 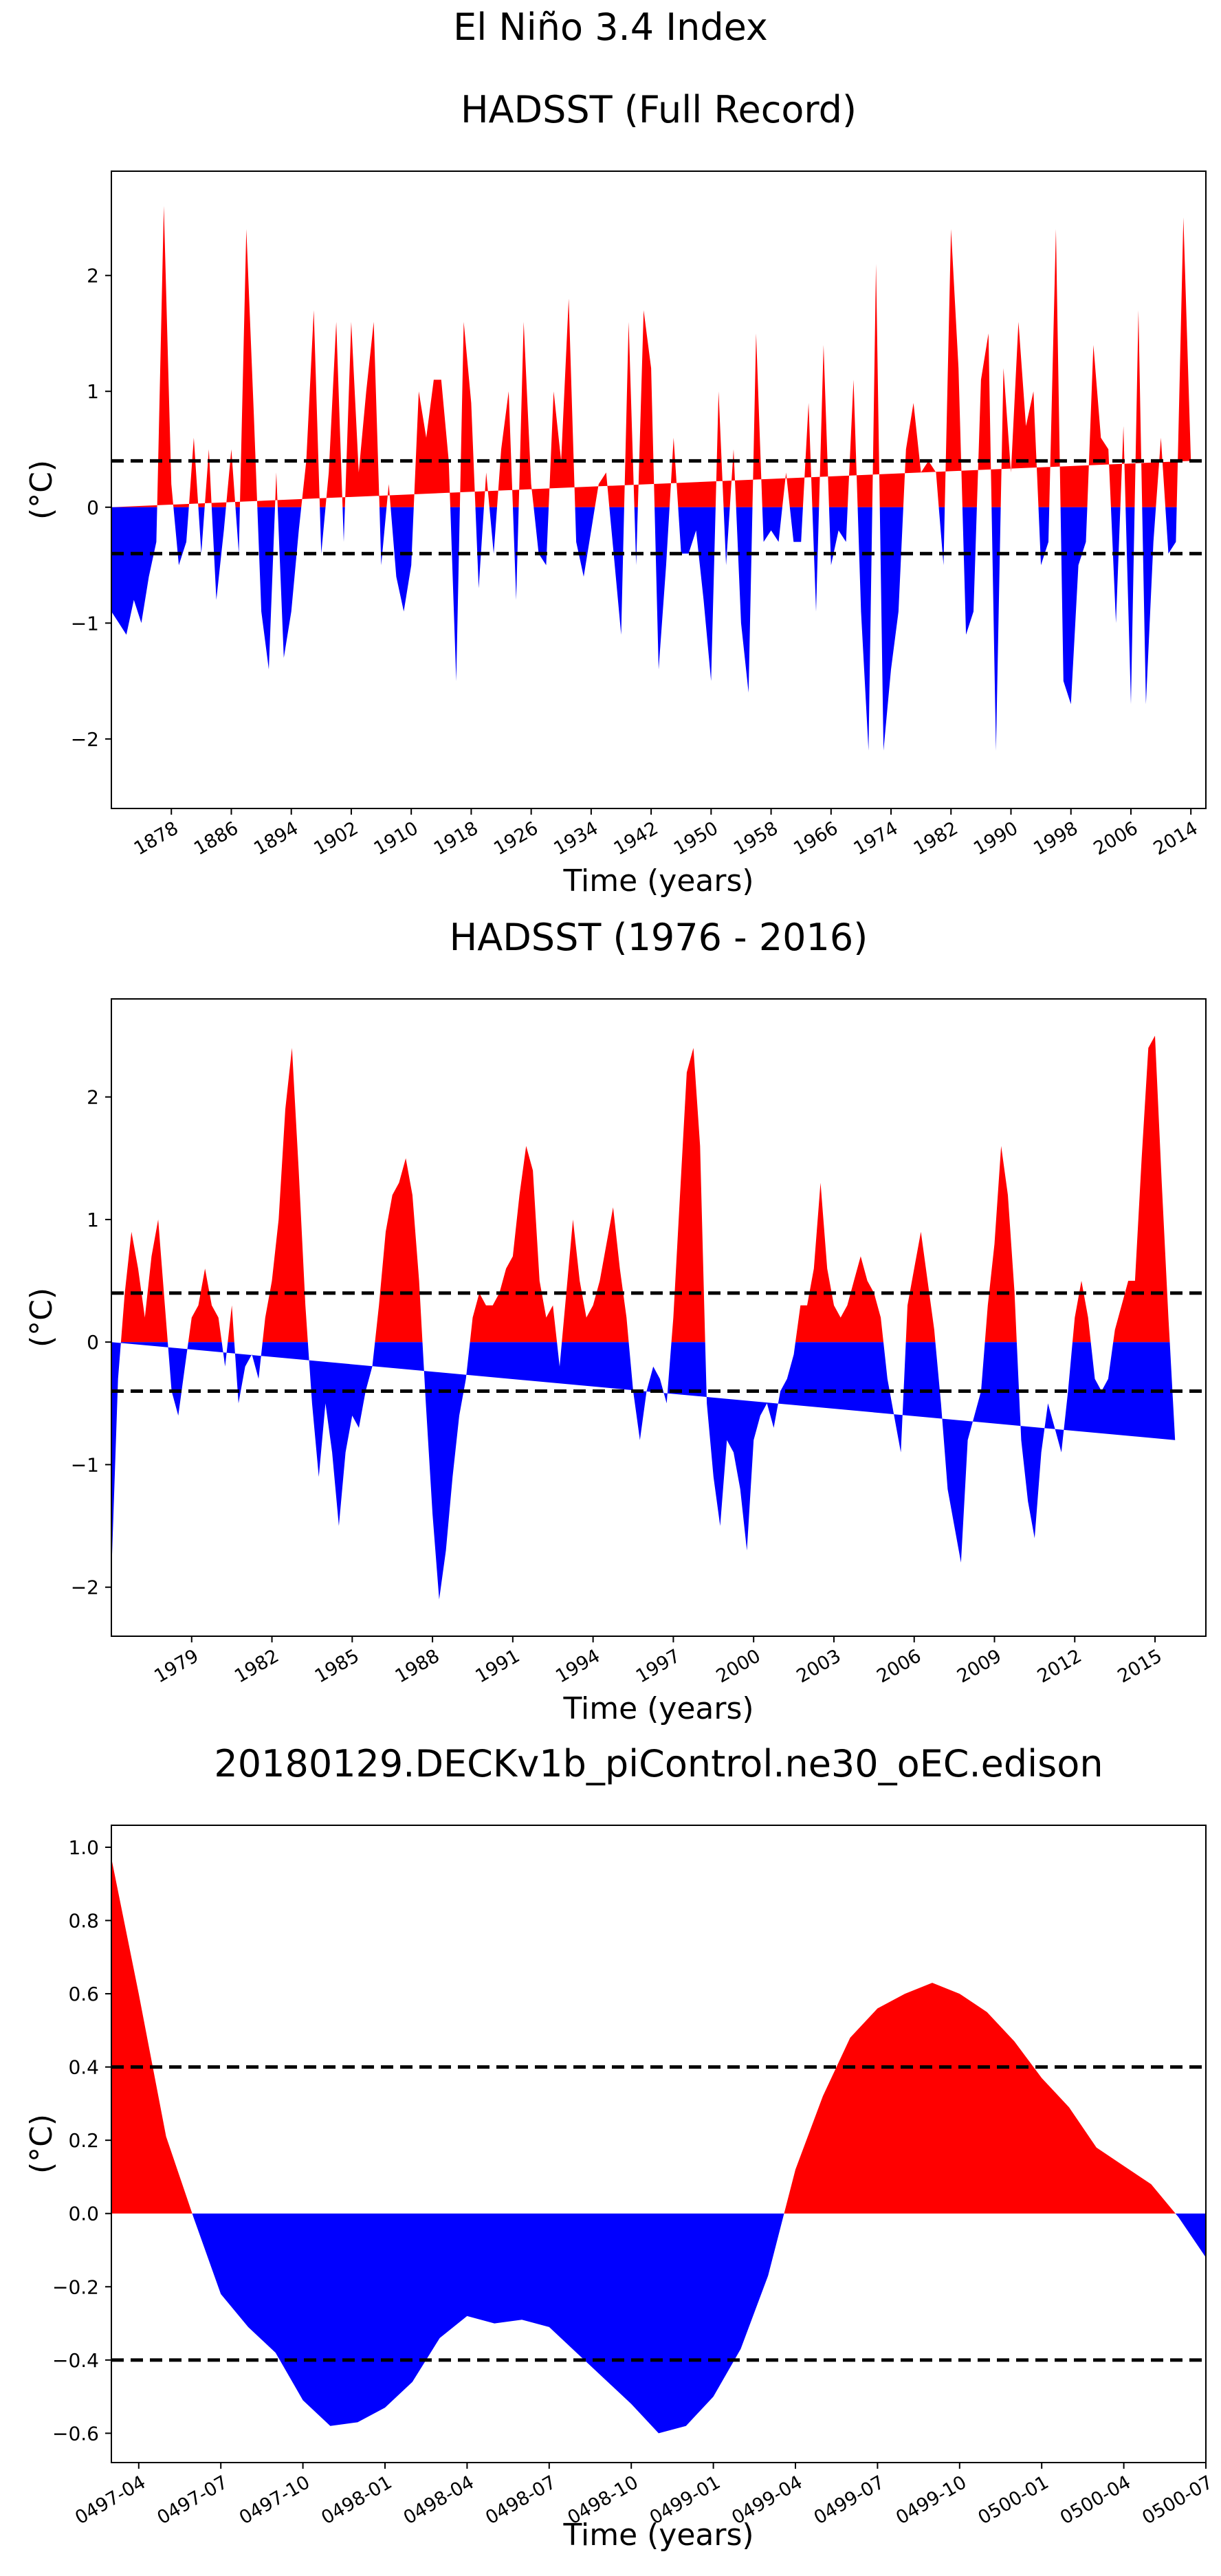 I want to click on y-tick-label: 0.8, so click(x=83, y=1921).